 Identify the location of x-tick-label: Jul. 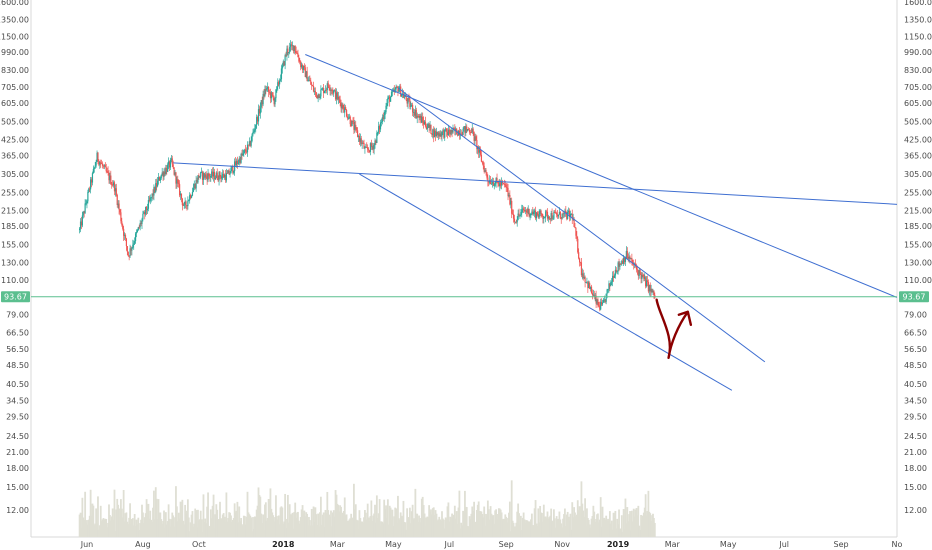
(448, 544).